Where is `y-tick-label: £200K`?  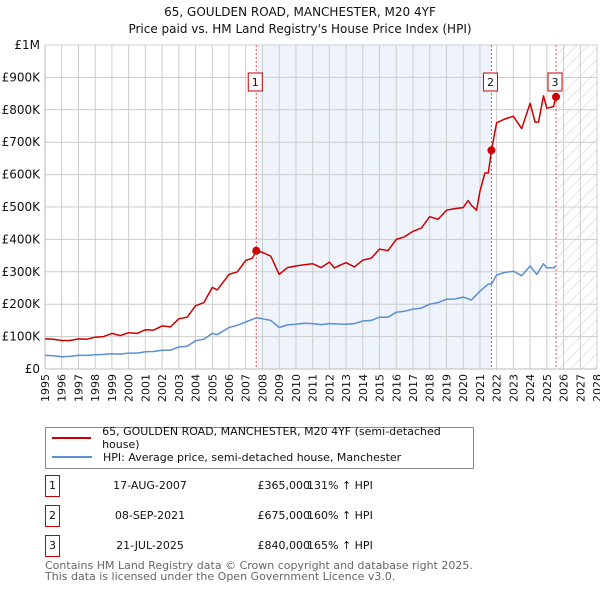
y-tick-label: £200K is located at coordinates (22, 304).